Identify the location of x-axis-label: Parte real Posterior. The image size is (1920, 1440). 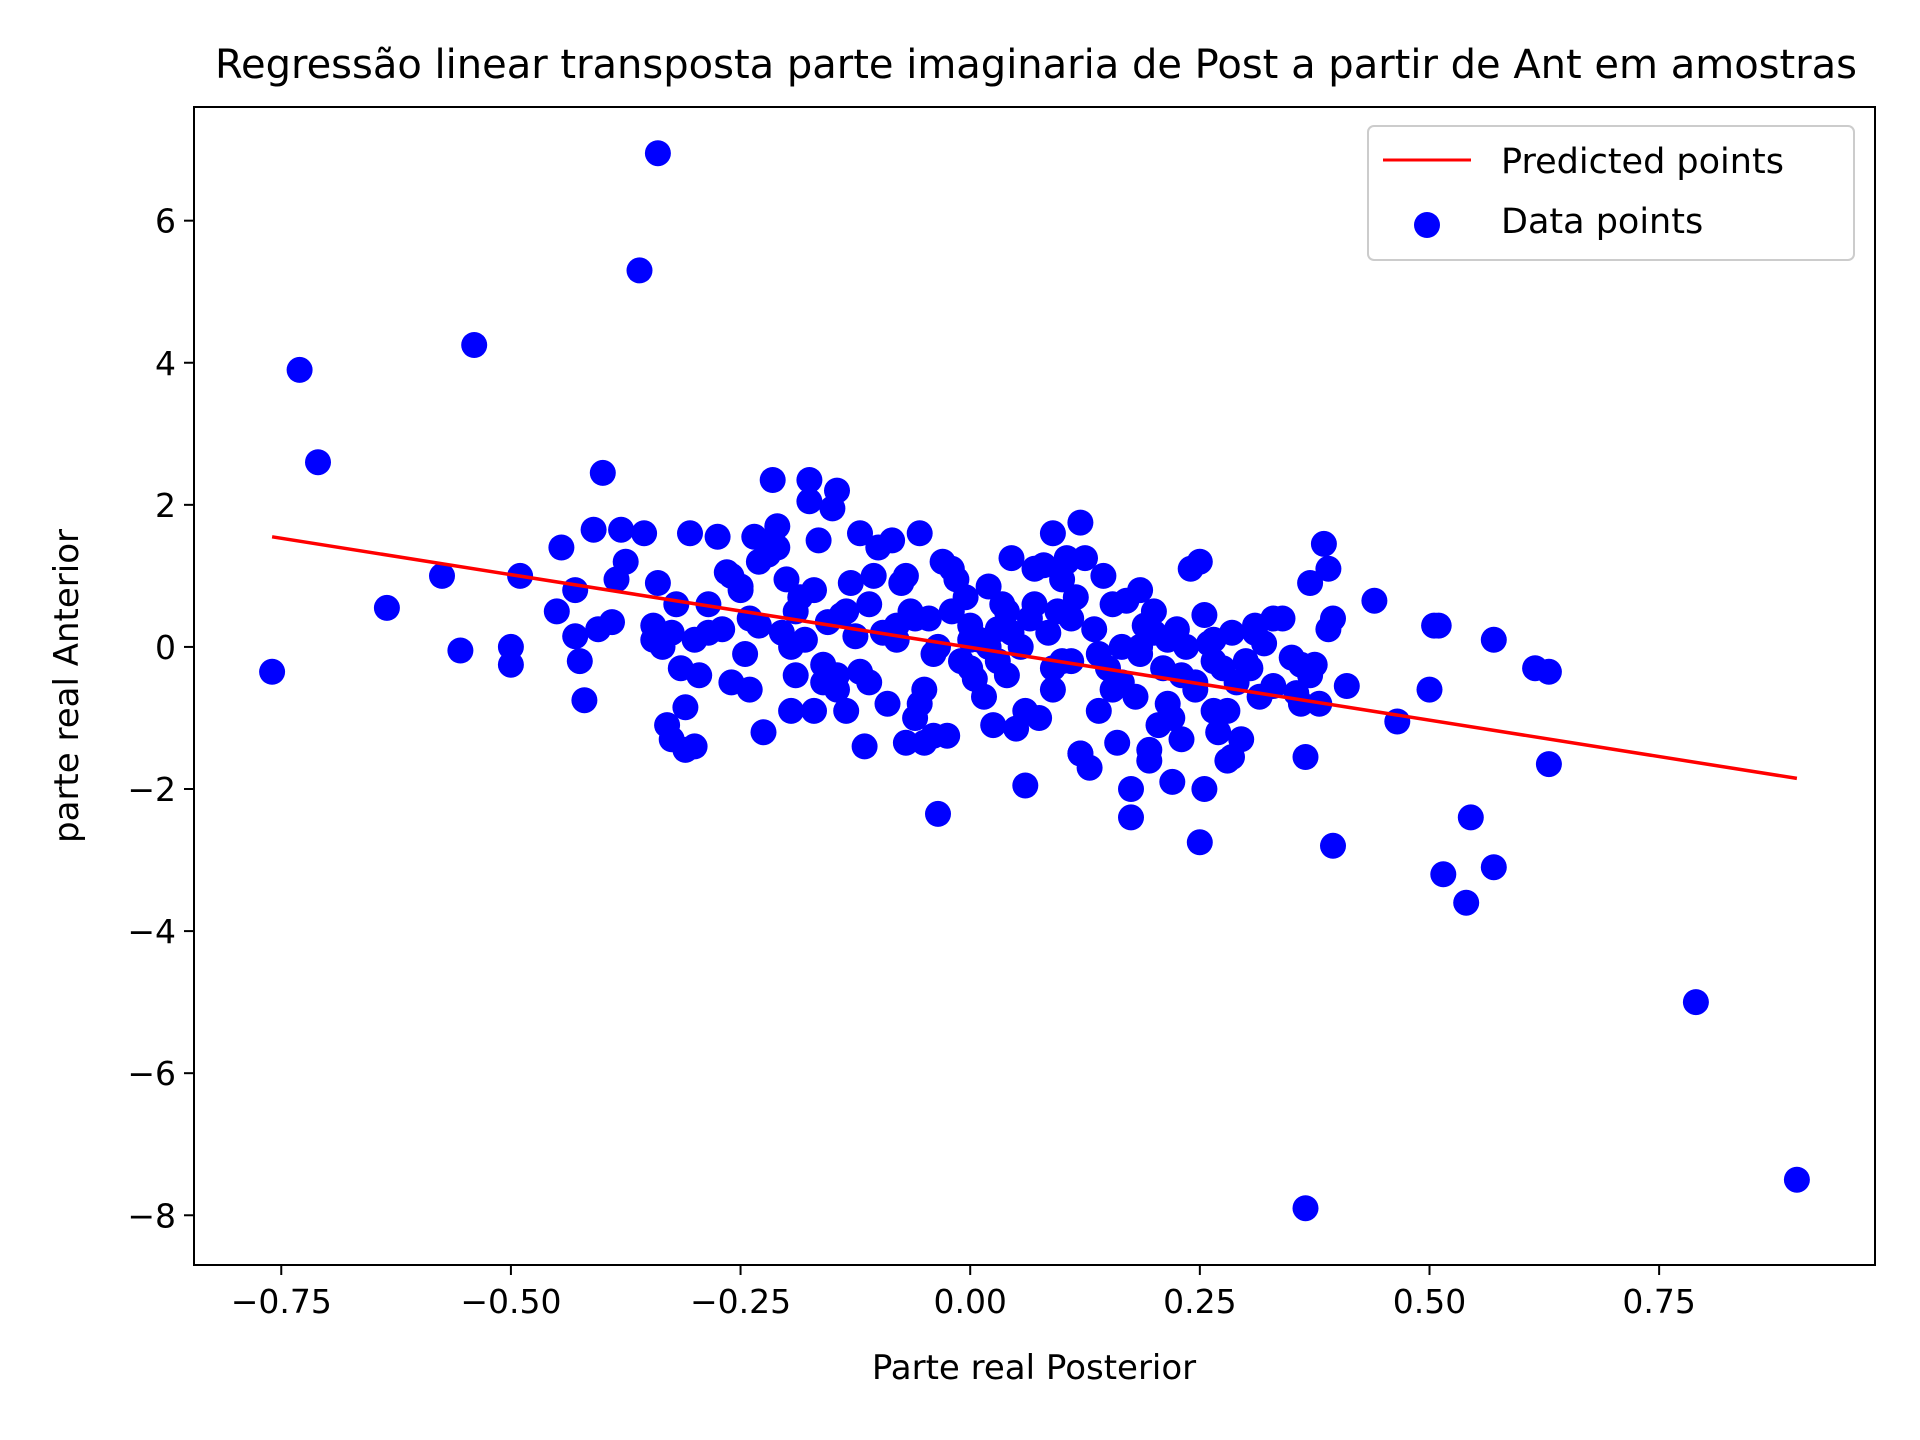
(1034, 1368).